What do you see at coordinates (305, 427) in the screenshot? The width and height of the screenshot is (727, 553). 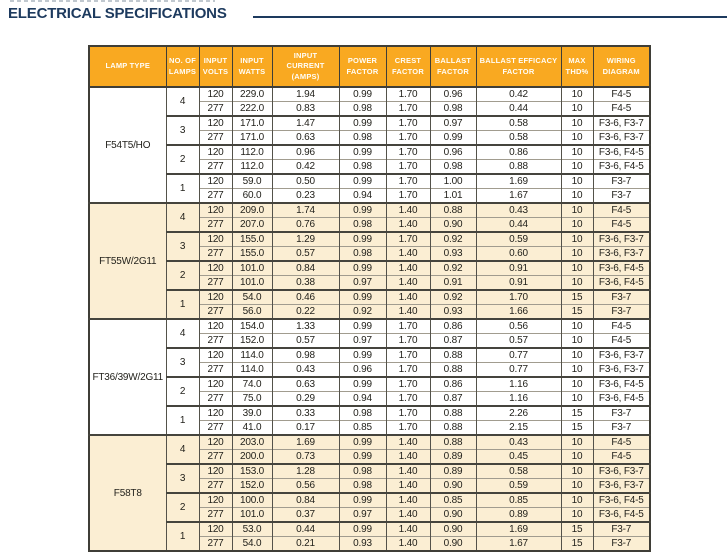 I see `data-cell: 0.17` at bounding box center [305, 427].